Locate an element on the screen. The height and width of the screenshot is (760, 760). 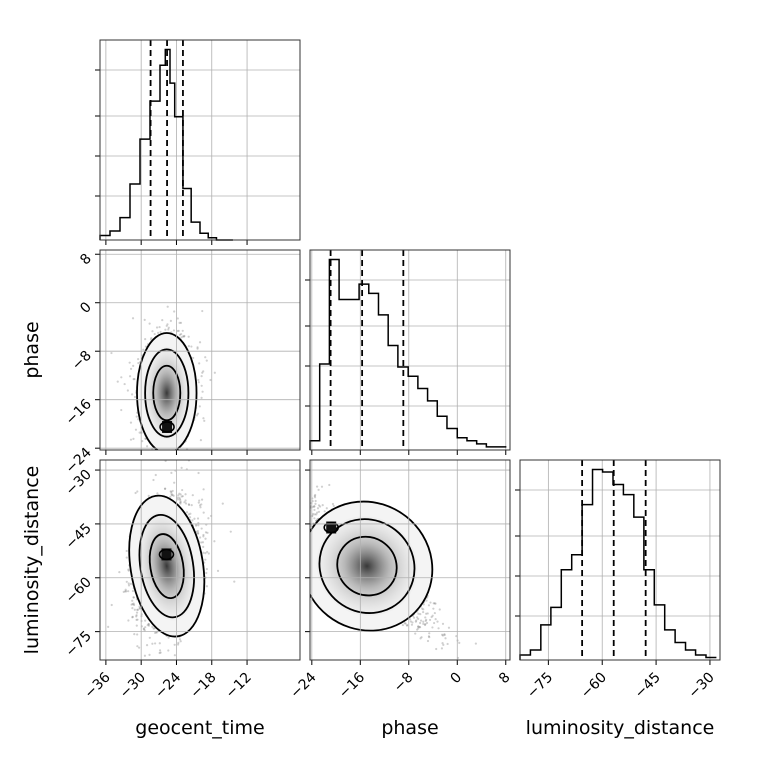
y-tick-label: −75 is located at coordinates (79, 644).